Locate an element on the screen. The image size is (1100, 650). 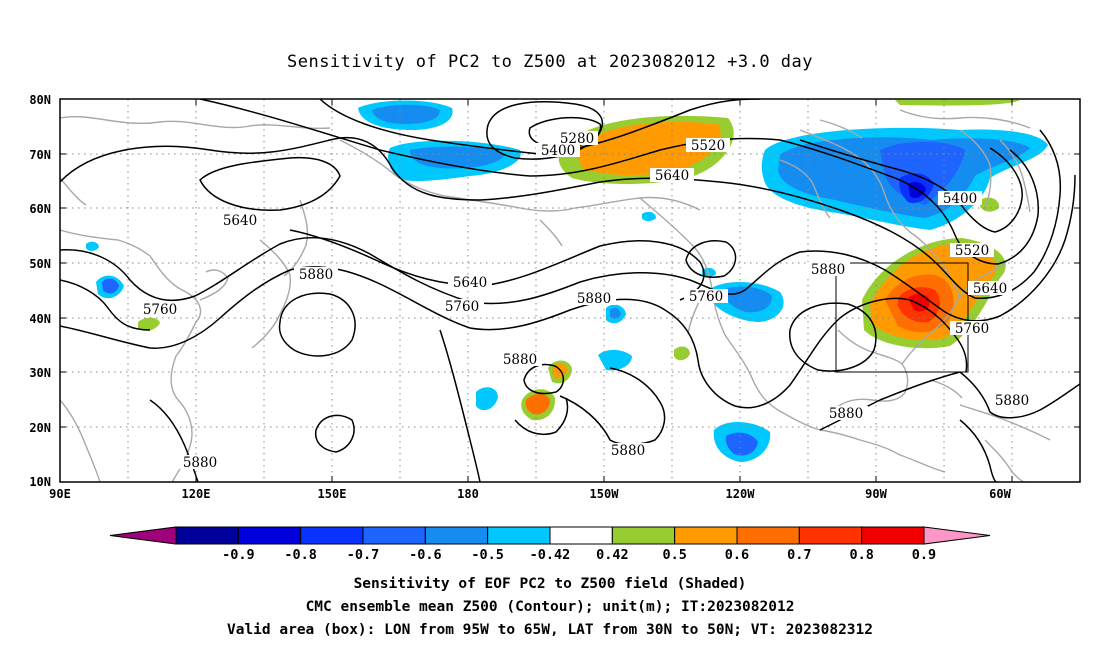
colorbar-label: 0.42 is located at coordinates (612, 555).